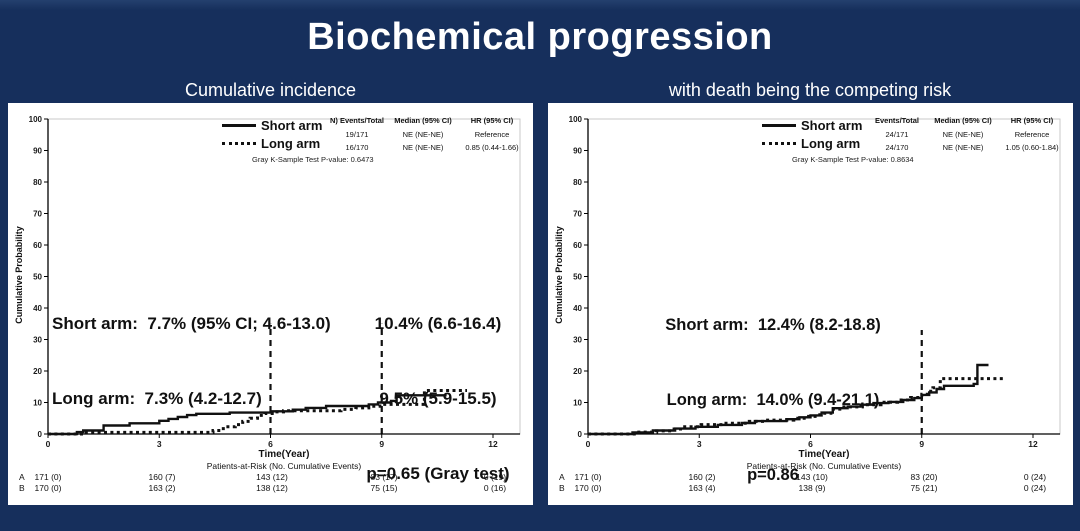 The image size is (1080, 531). I want to click on estimate-line: Long arm: 14.0% (9.4-21.1), so click(773, 400).